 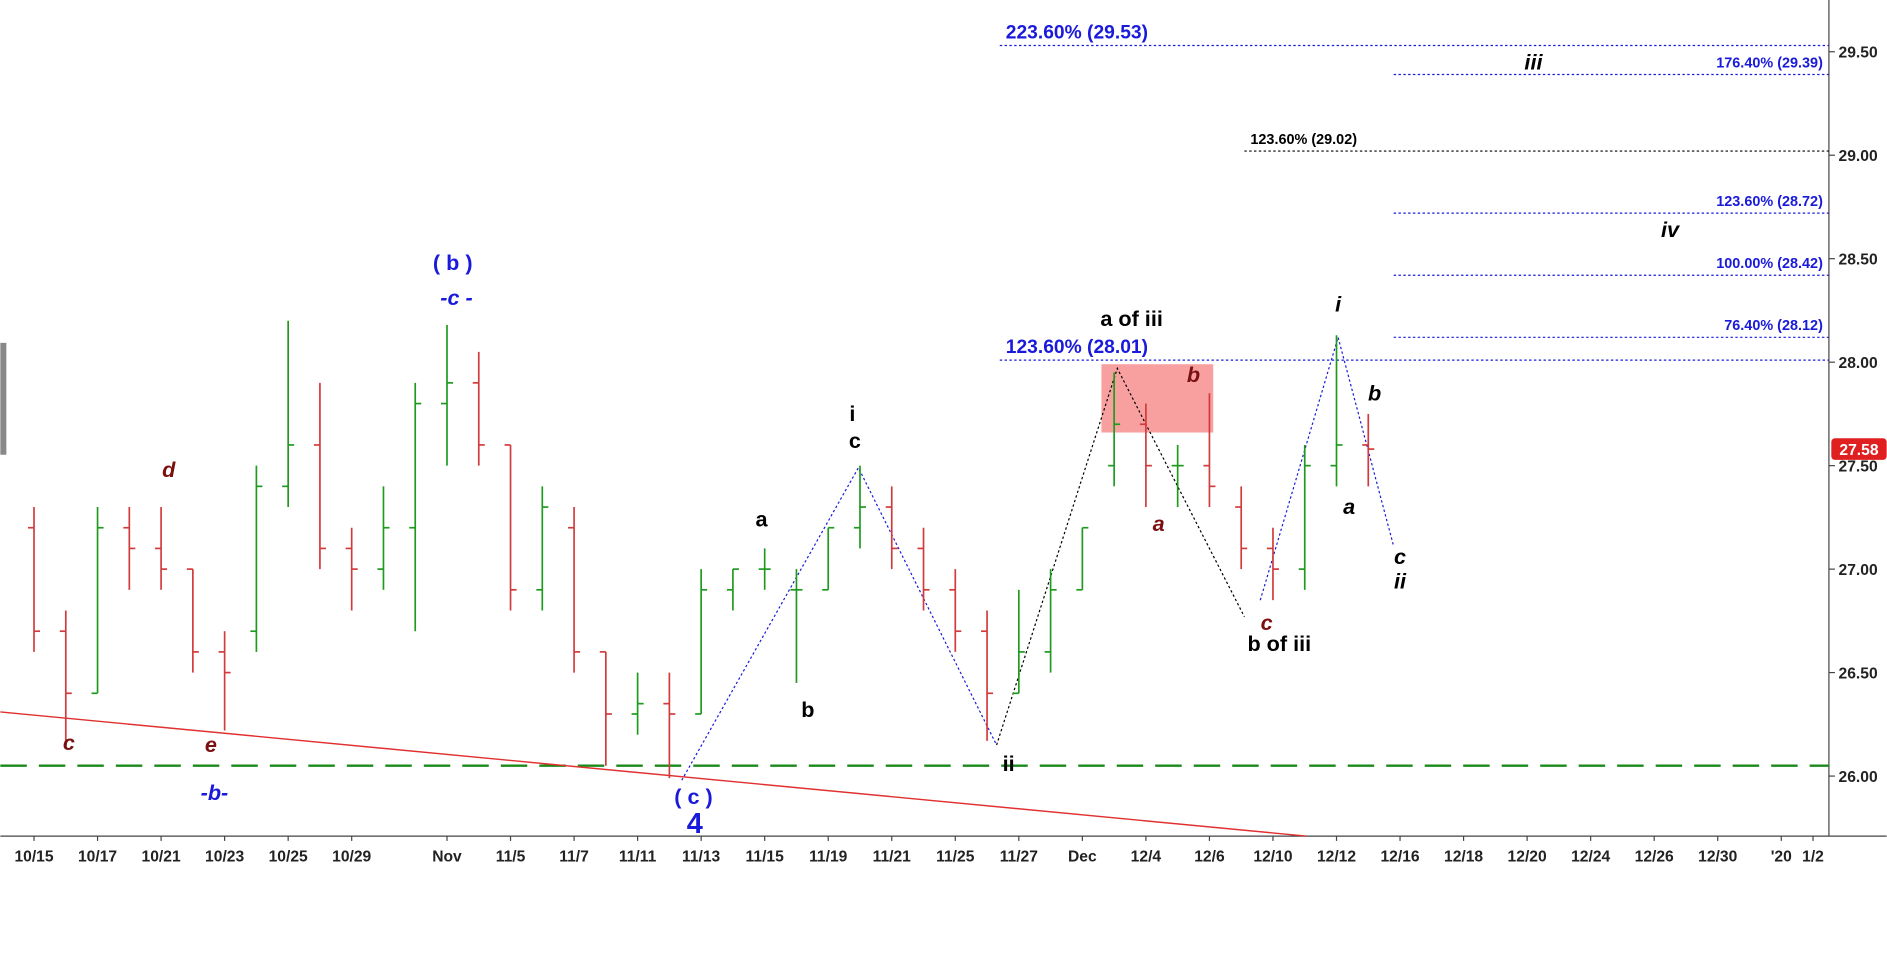 I want to click on zone, so click(x=1157, y=398).